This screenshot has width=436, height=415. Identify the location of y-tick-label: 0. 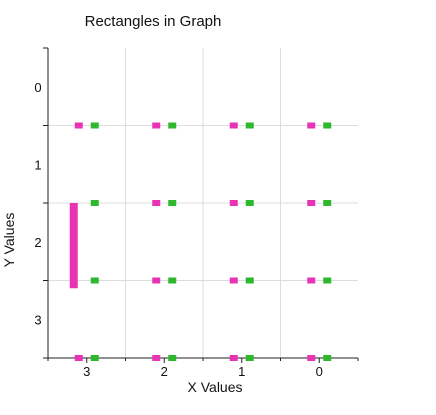
(37, 87).